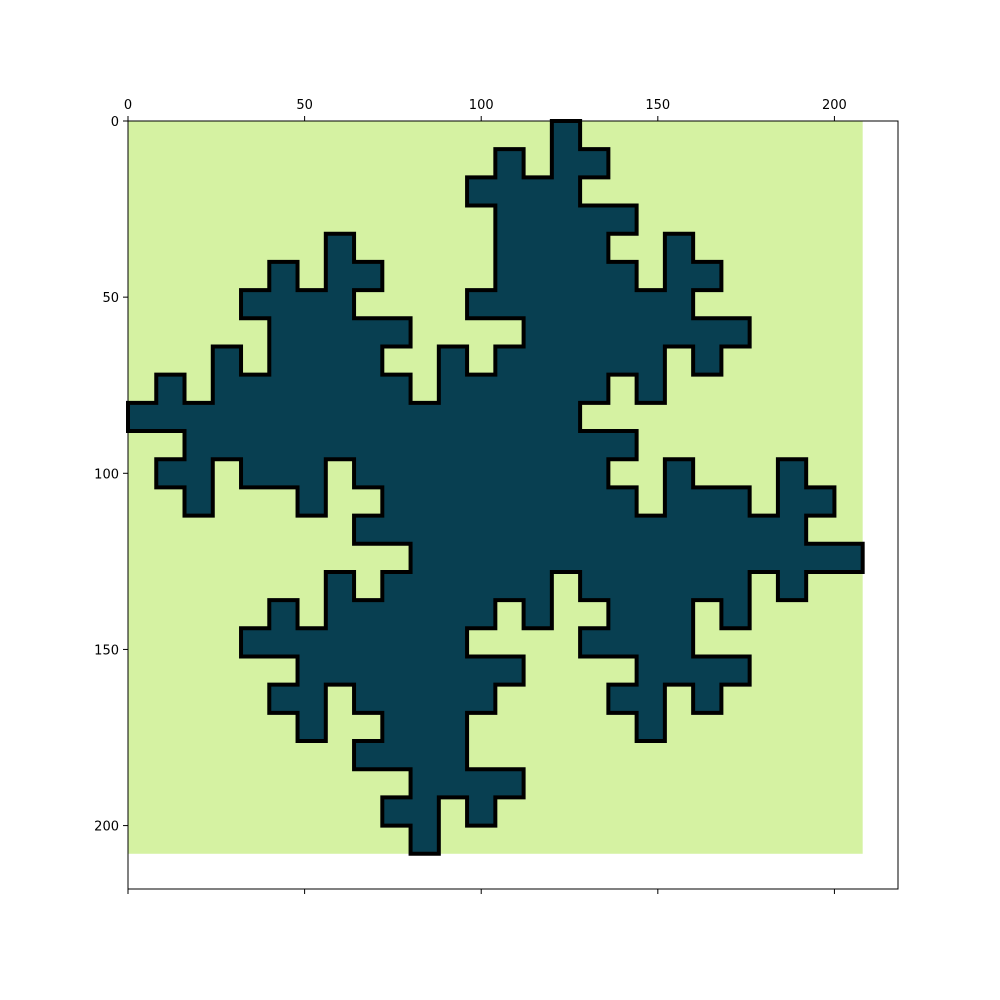 The image size is (1000, 1000). Describe the element at coordinates (128, 105) in the screenshot. I see `x-tick-label: 0` at that location.